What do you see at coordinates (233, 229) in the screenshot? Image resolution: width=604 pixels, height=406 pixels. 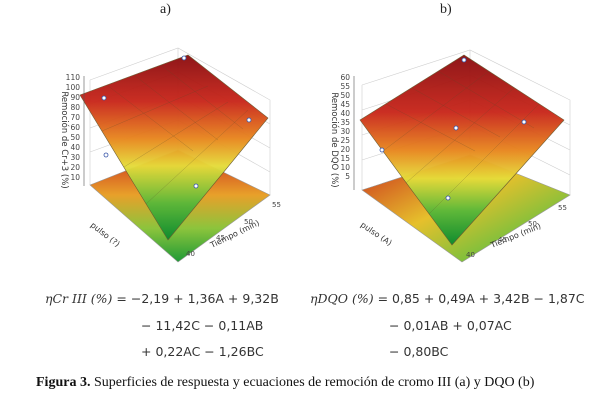 I see `x-ticks-a: 40 45 50 55` at bounding box center [233, 229].